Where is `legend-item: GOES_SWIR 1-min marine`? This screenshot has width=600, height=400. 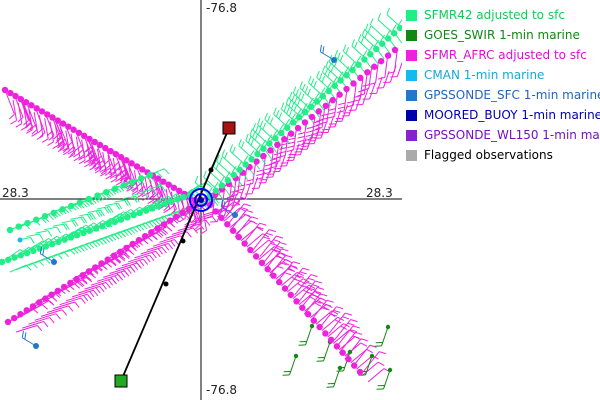
legend-item: GOES_SWIR 1-min marine is located at coordinates (493, 35).